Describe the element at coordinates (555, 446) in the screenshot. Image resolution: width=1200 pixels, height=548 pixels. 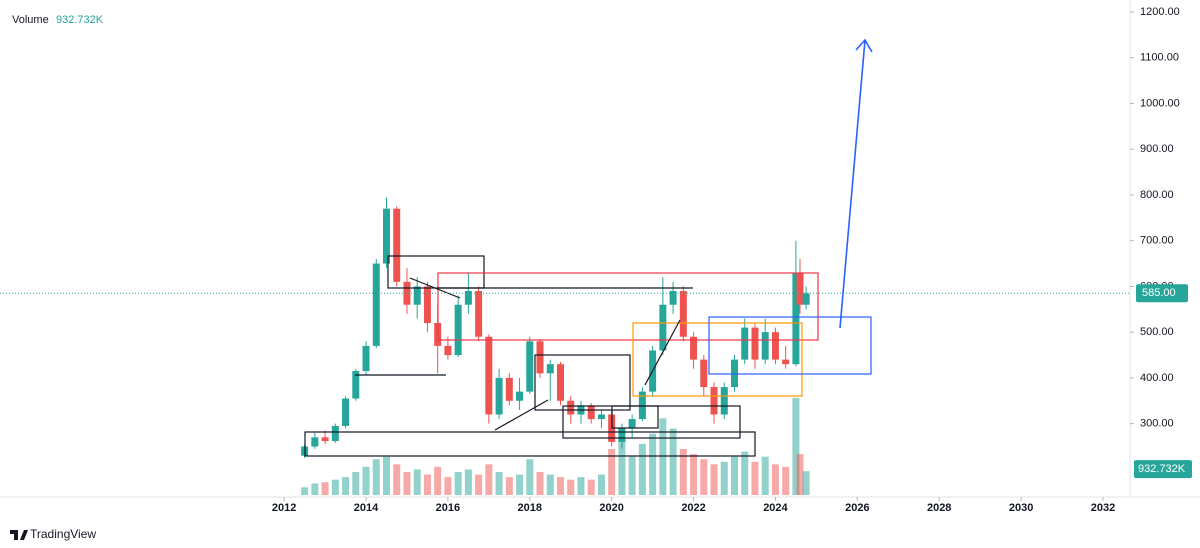
I see `volume-pane` at that location.